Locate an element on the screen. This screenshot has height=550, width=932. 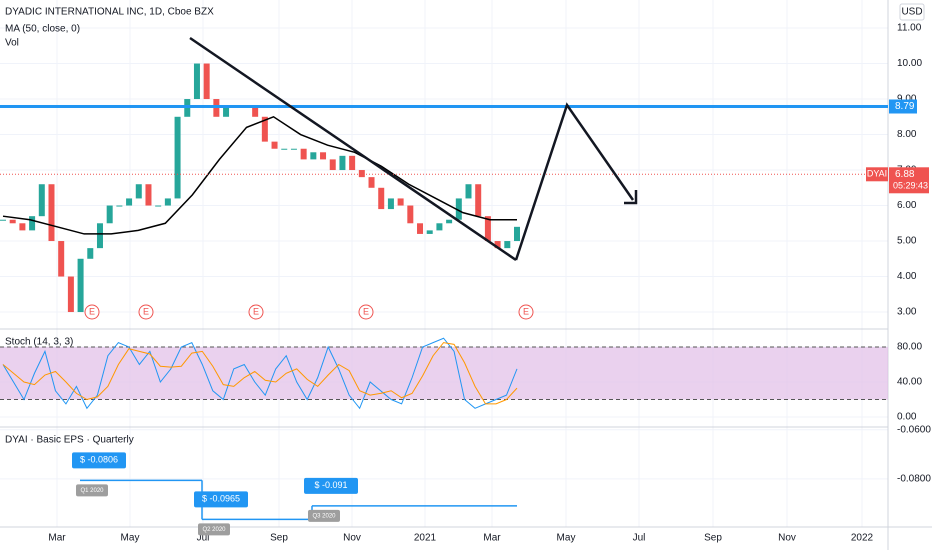
quarter-label: Q3 2020 is located at coordinates (324, 516).